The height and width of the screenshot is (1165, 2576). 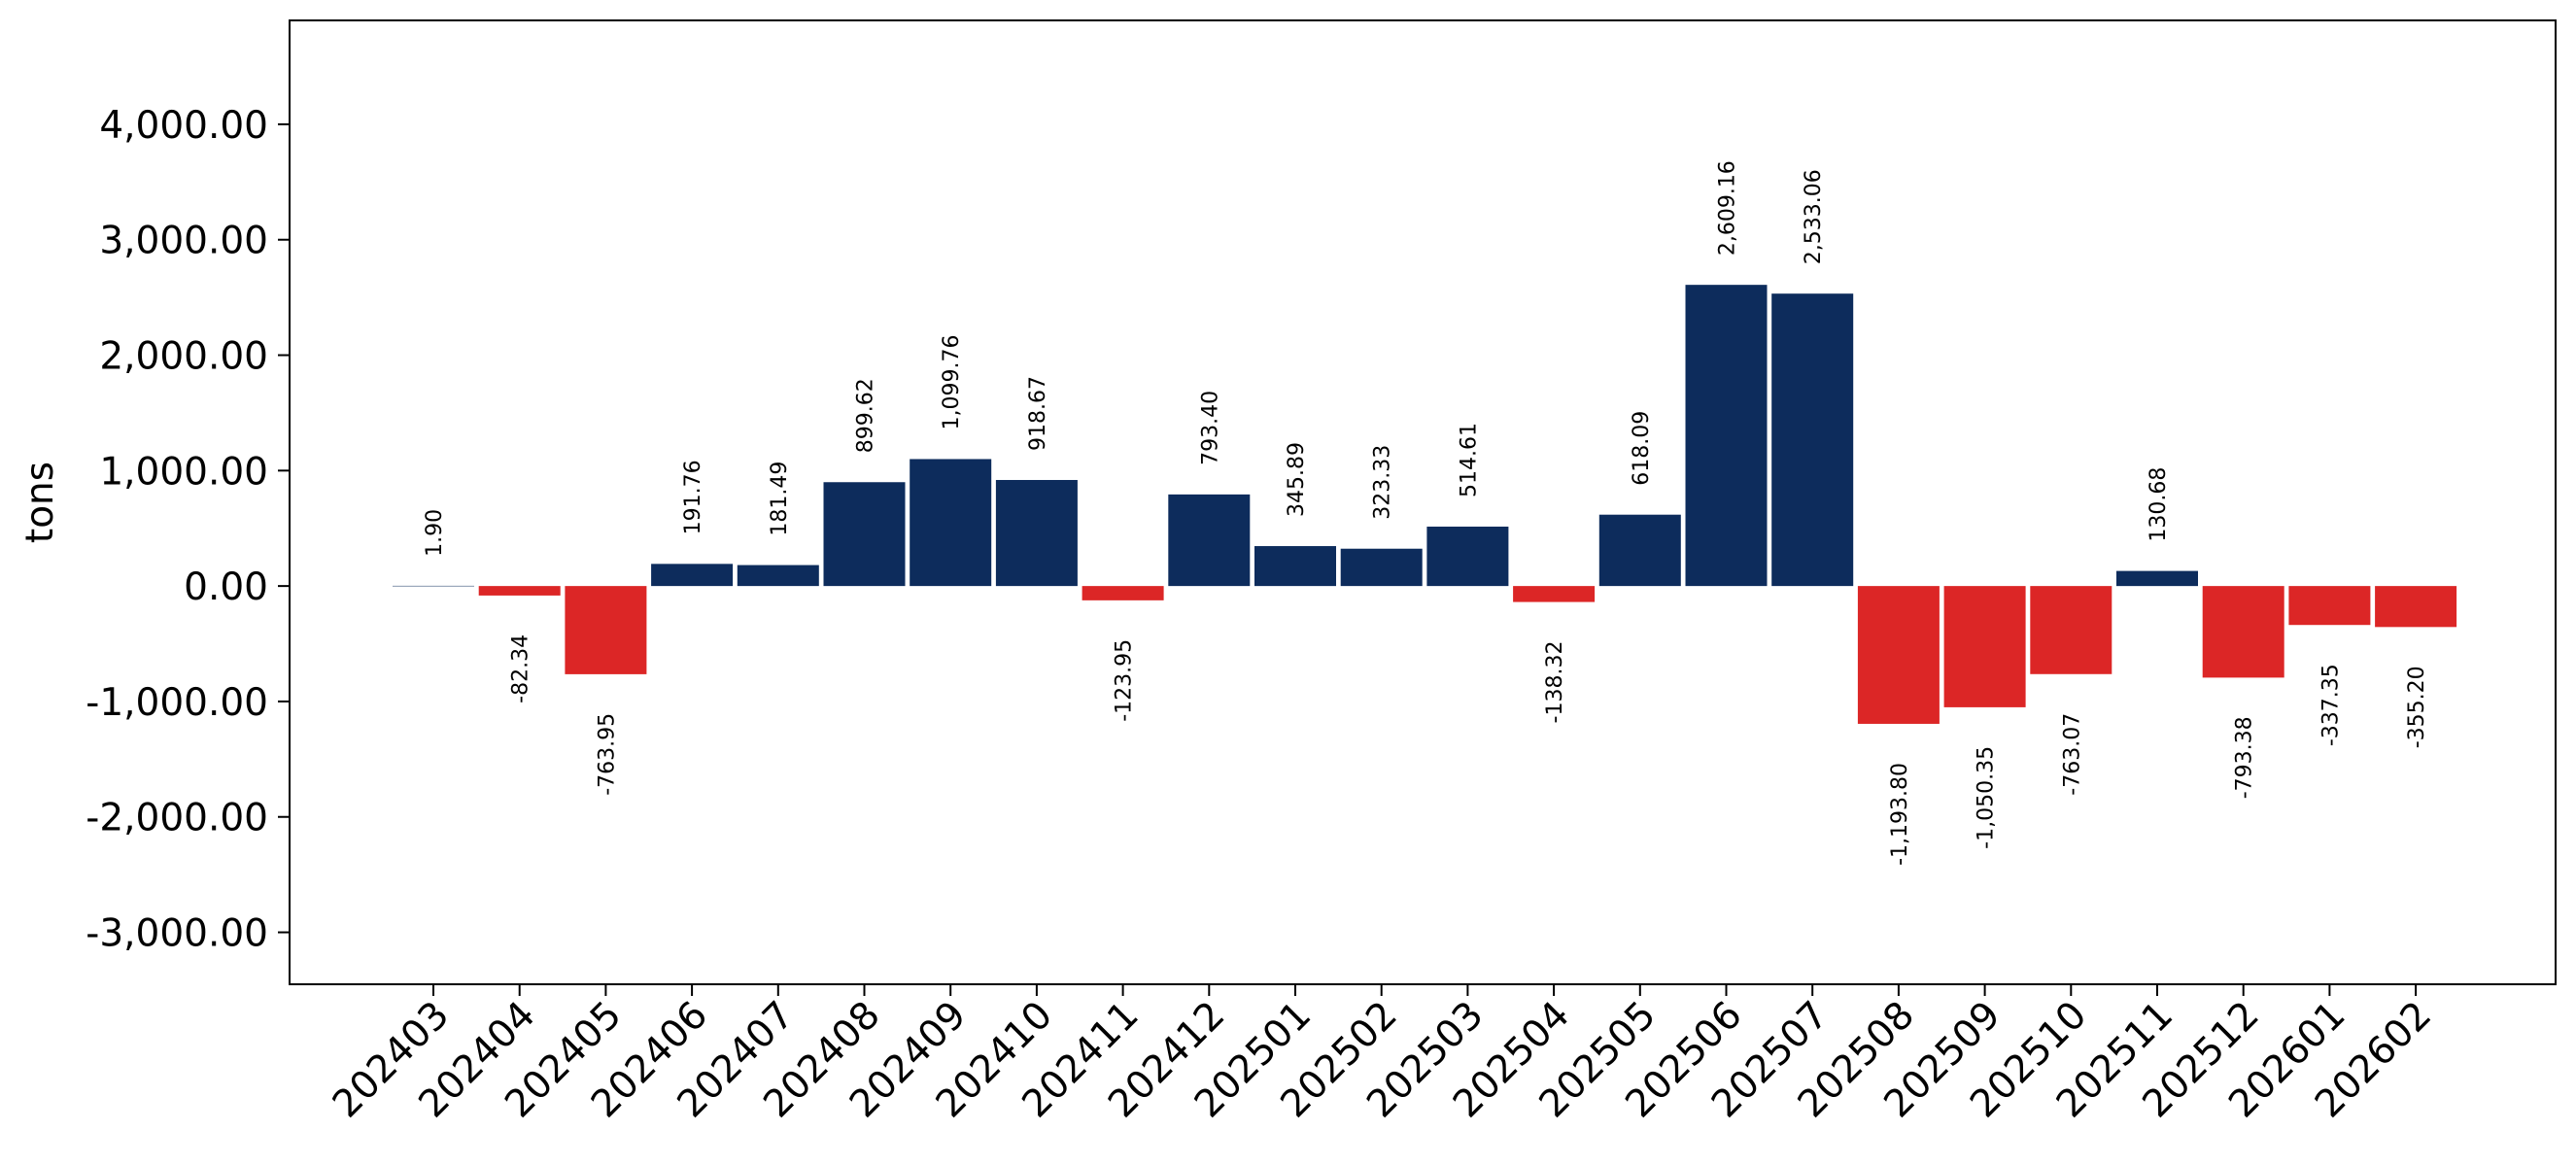 What do you see at coordinates (177, 703) in the screenshot?
I see `y-tick-label: -1,000.00` at bounding box center [177, 703].